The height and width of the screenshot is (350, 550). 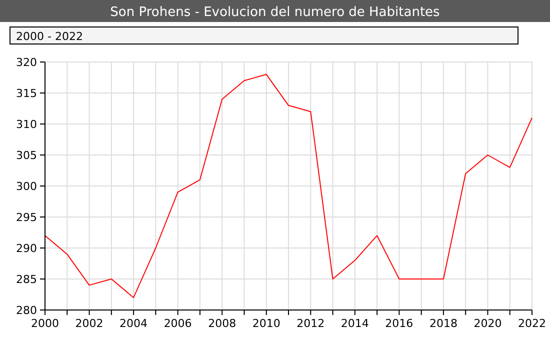 I want to click on y-tick-label: 295, so click(x=26, y=217).